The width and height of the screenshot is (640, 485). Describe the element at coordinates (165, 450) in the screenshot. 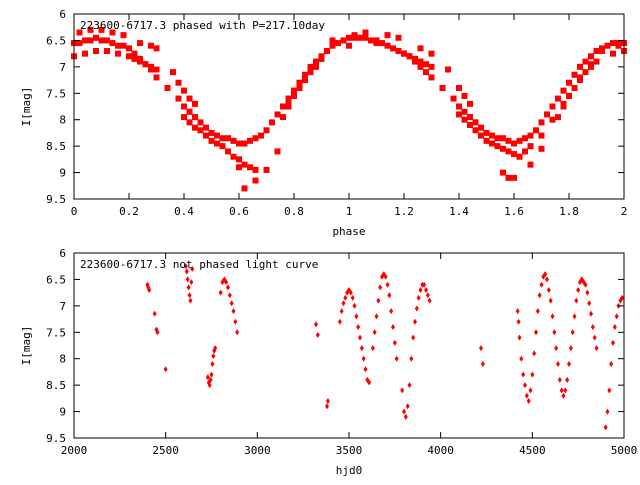

I see `unphased-x-tick-label: 2500` at that location.